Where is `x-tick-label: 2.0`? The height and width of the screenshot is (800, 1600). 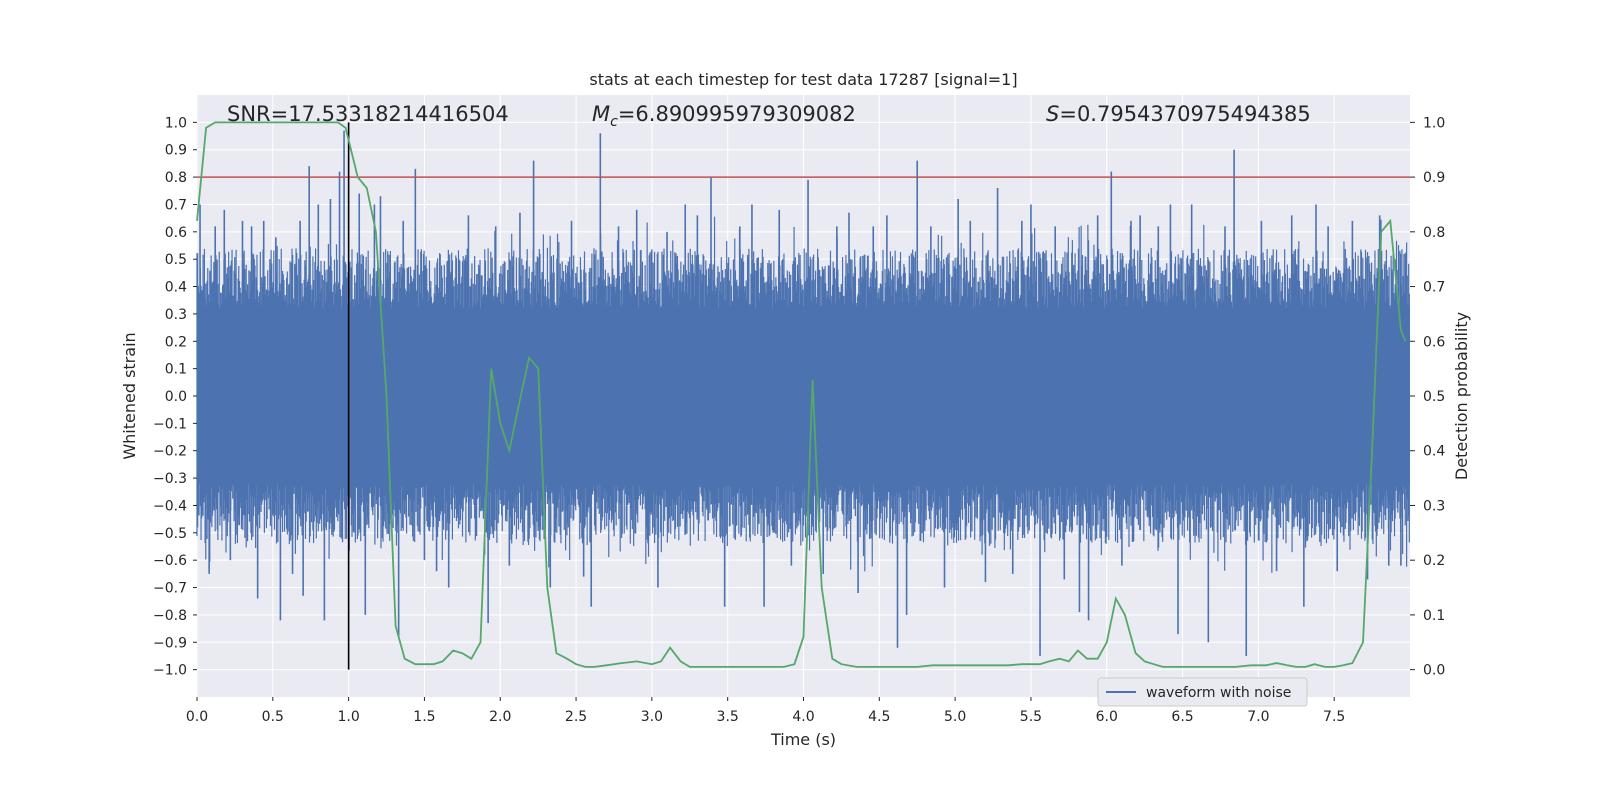 x-tick-label: 2.0 is located at coordinates (500, 717).